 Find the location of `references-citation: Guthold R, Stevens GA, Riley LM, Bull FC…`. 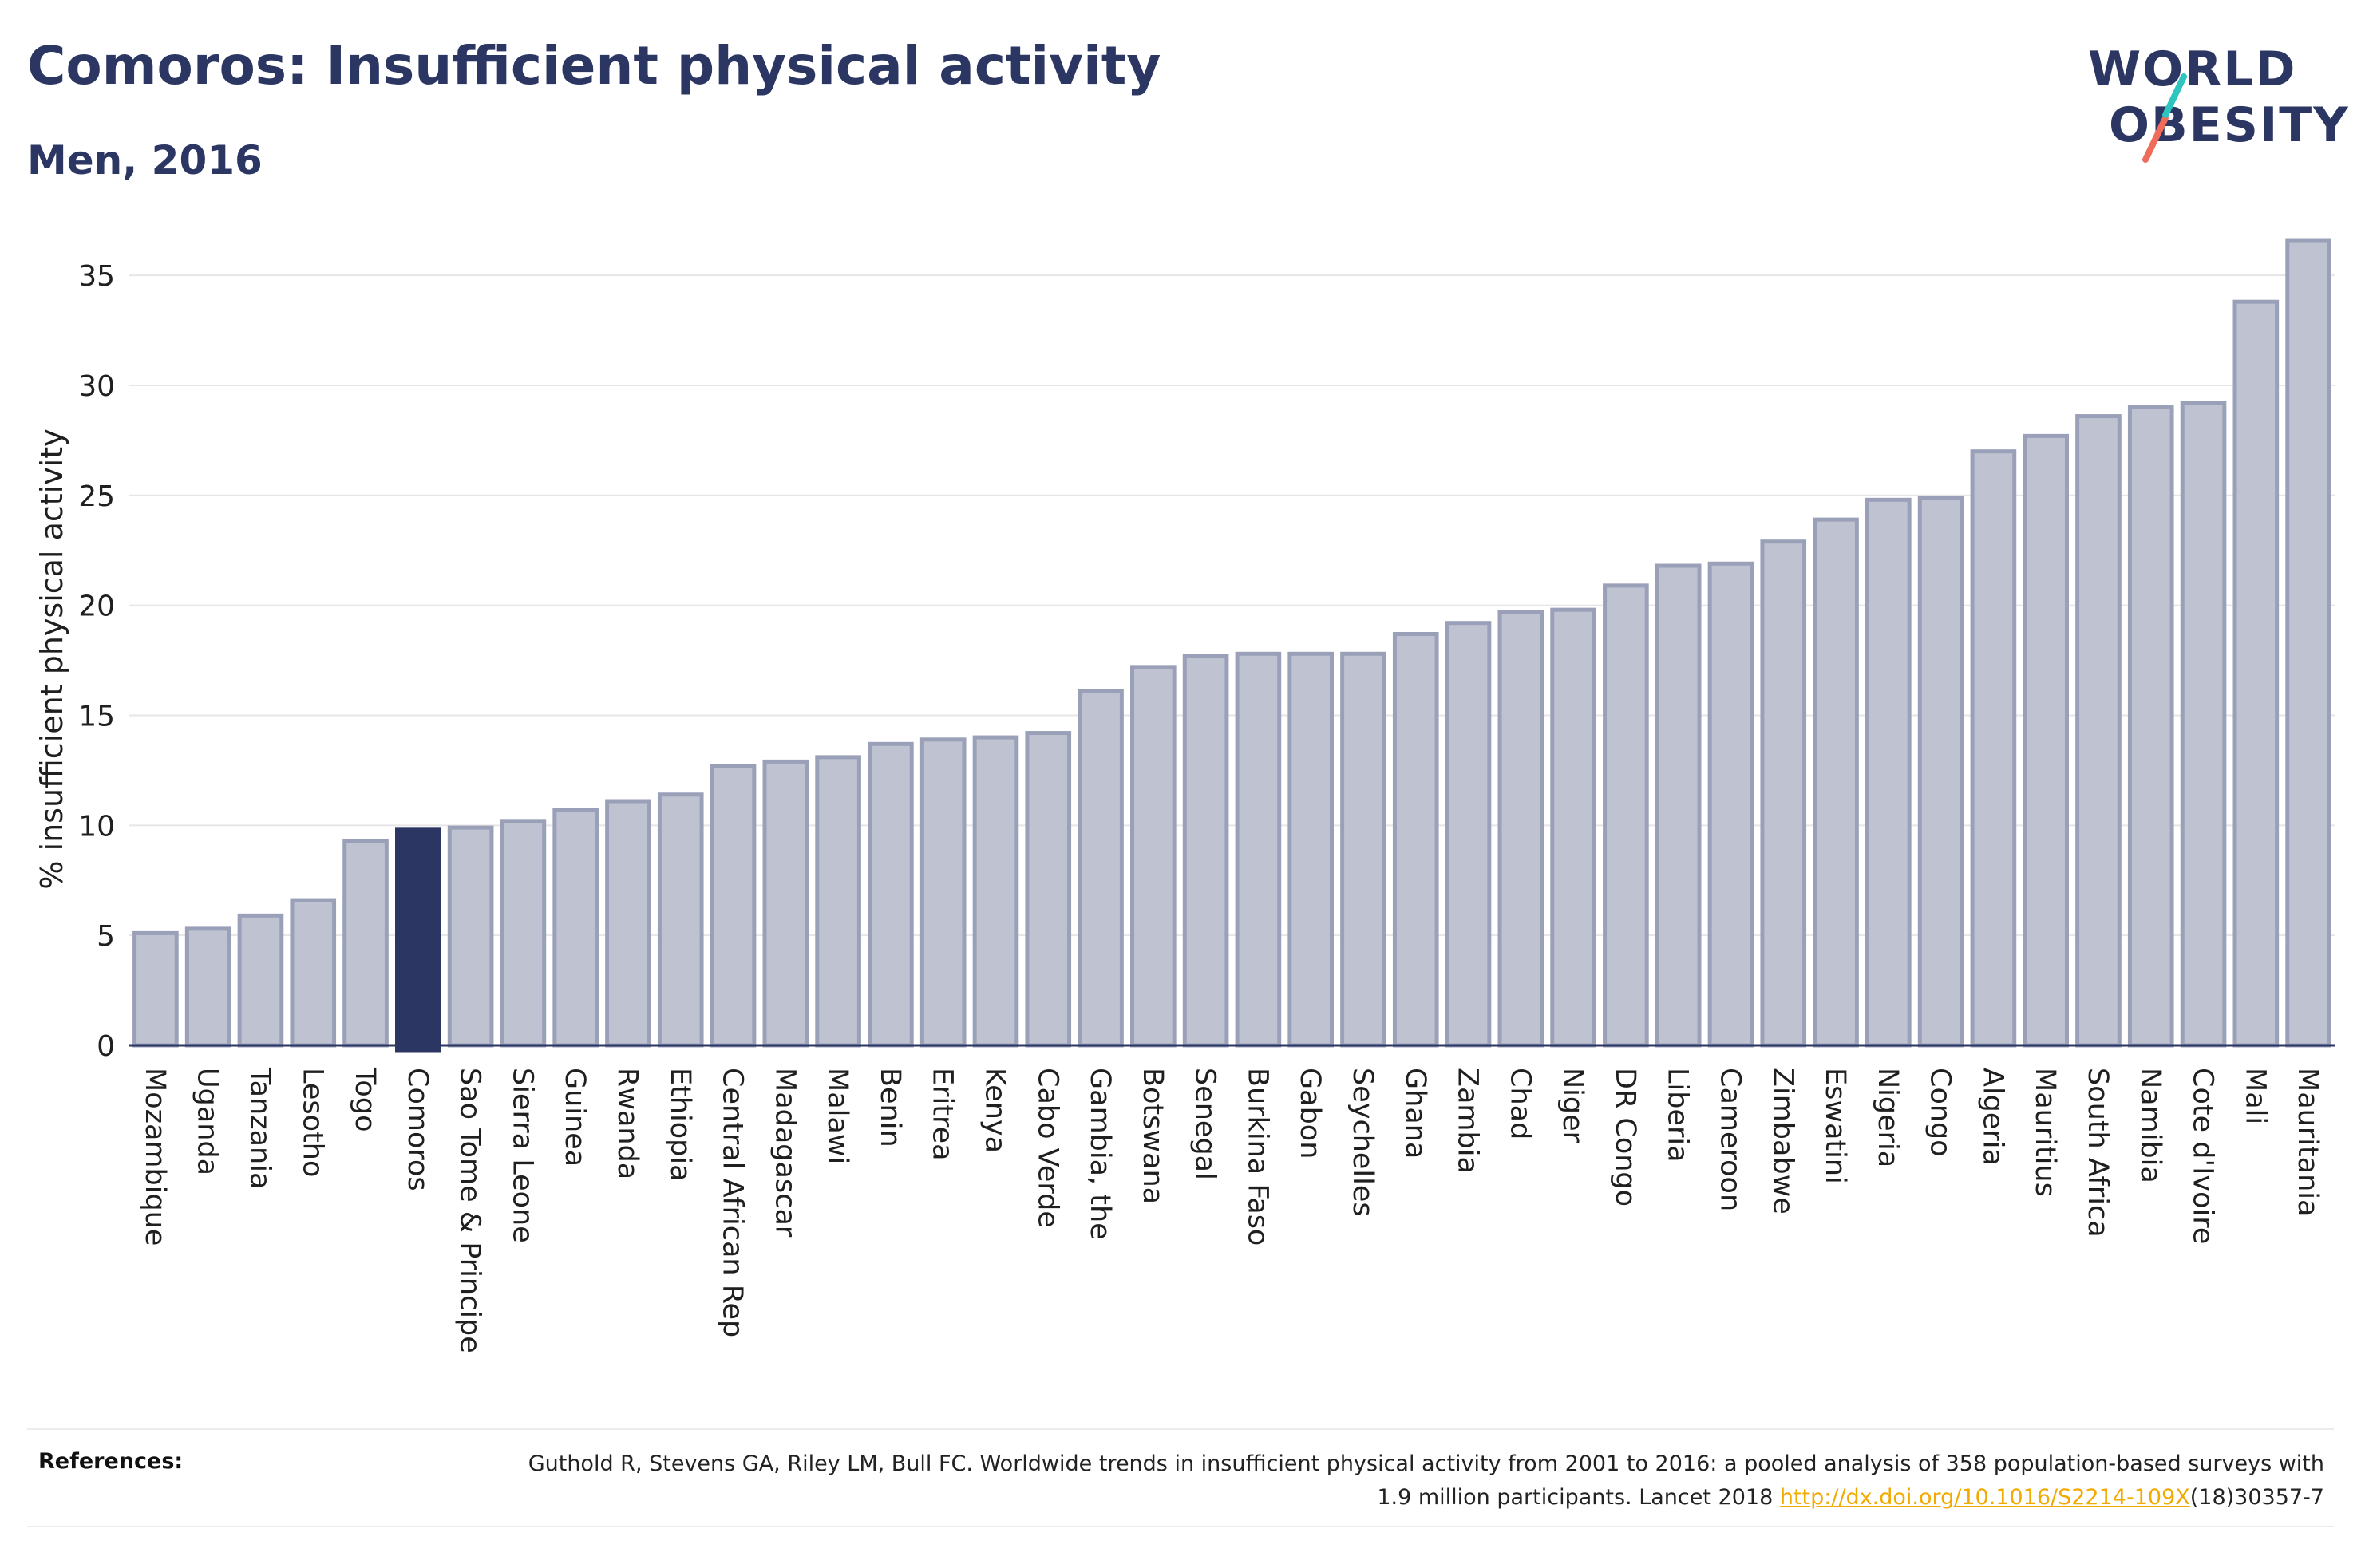

references-citation: Guthold R, Stevens GA, Riley LM, Bull FC… is located at coordinates (1426, 1480).